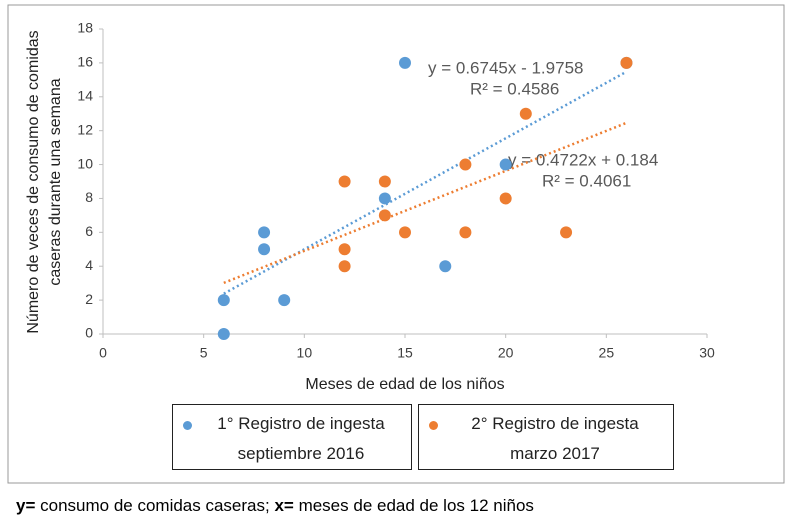 The height and width of the screenshot is (519, 791). I want to click on x-tick-label: 15, so click(405, 353).